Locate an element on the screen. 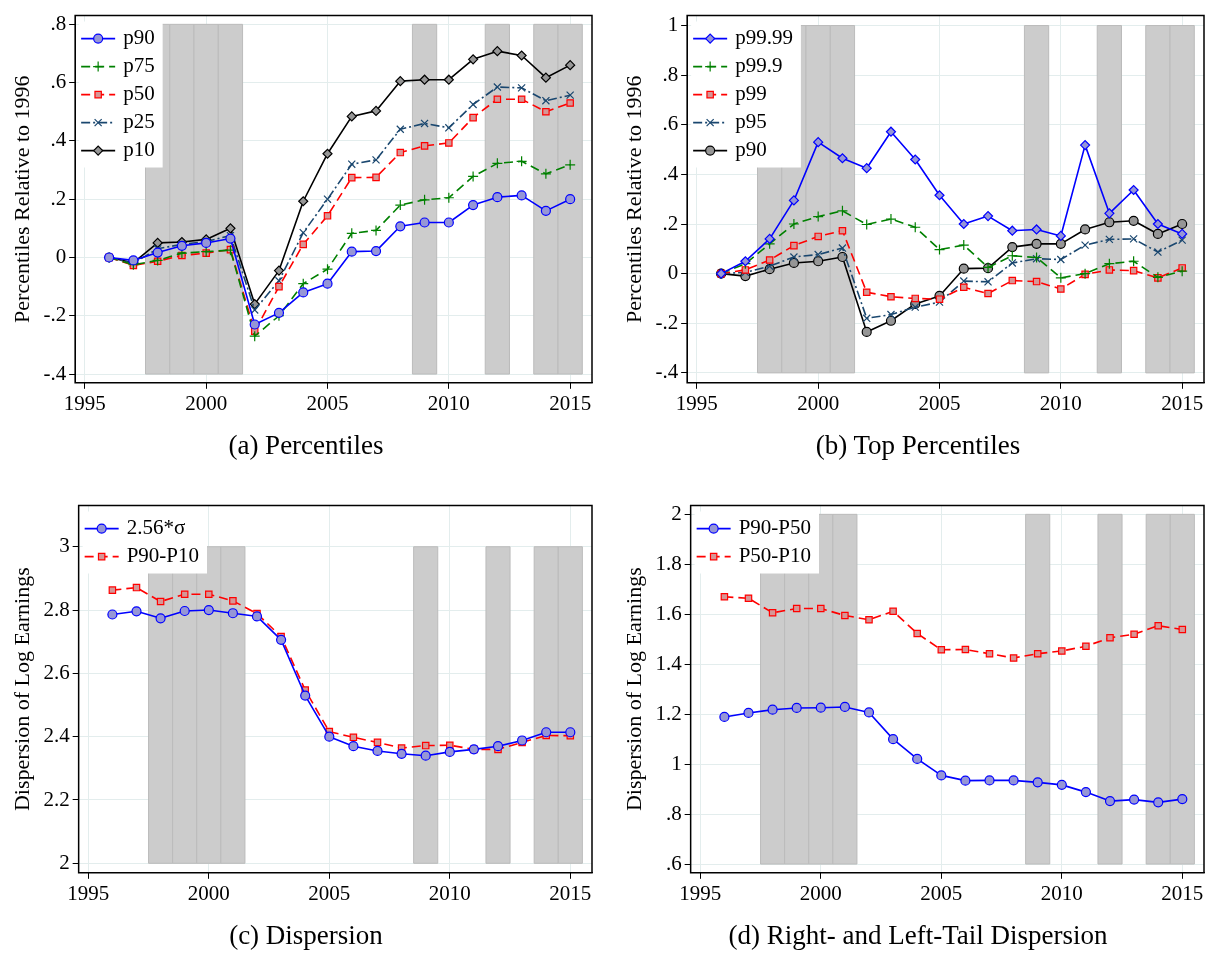  legend-label: p99 is located at coordinates (751, 93).